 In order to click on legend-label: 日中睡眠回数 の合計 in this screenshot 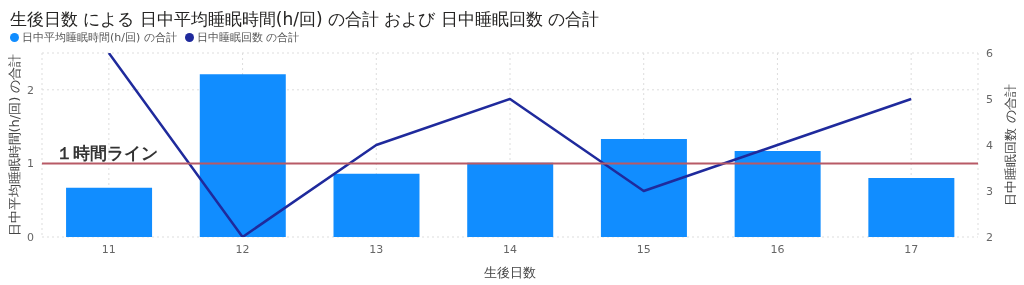, I will do `click(247, 37)`.